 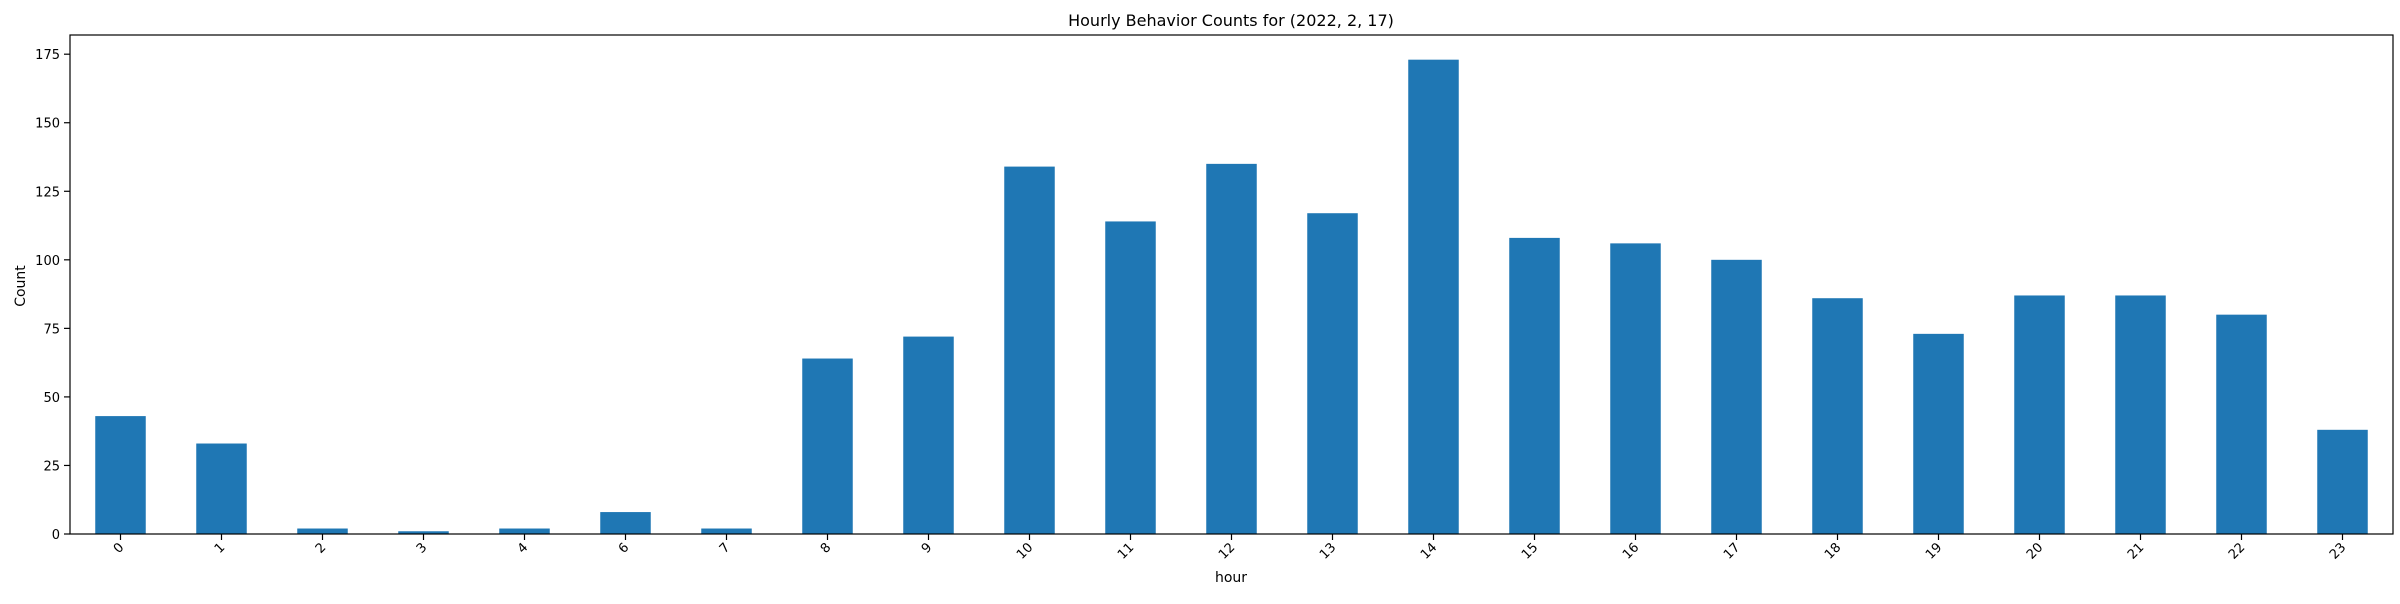 I want to click on x-tick-label: 23, so click(x=2338, y=551).